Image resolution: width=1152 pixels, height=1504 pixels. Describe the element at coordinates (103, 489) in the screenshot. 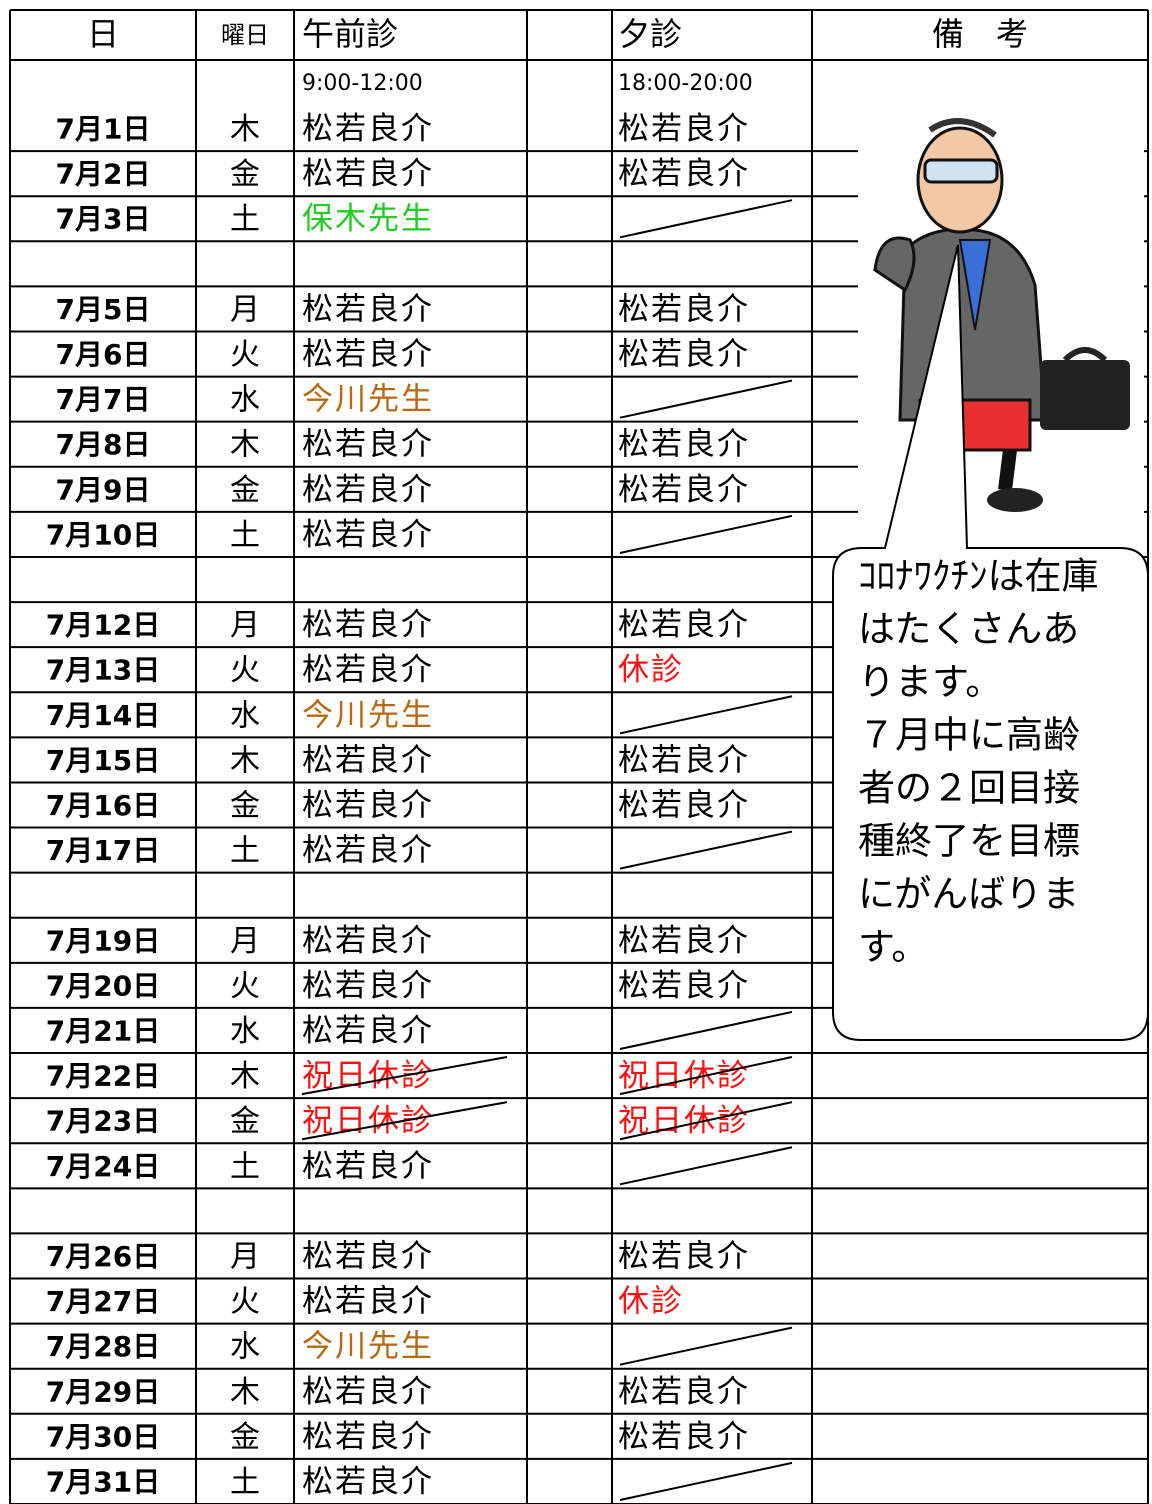

I see `date: 7月9日` at that location.